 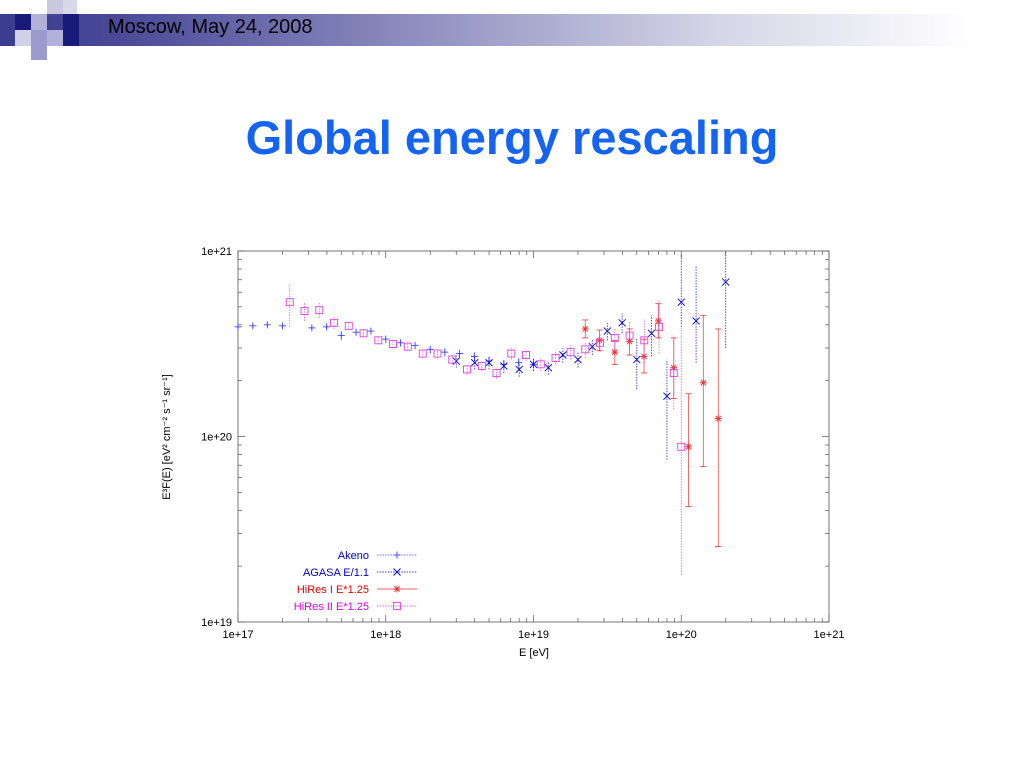 I want to click on x-tick-label: 1e+18, so click(x=385, y=635).